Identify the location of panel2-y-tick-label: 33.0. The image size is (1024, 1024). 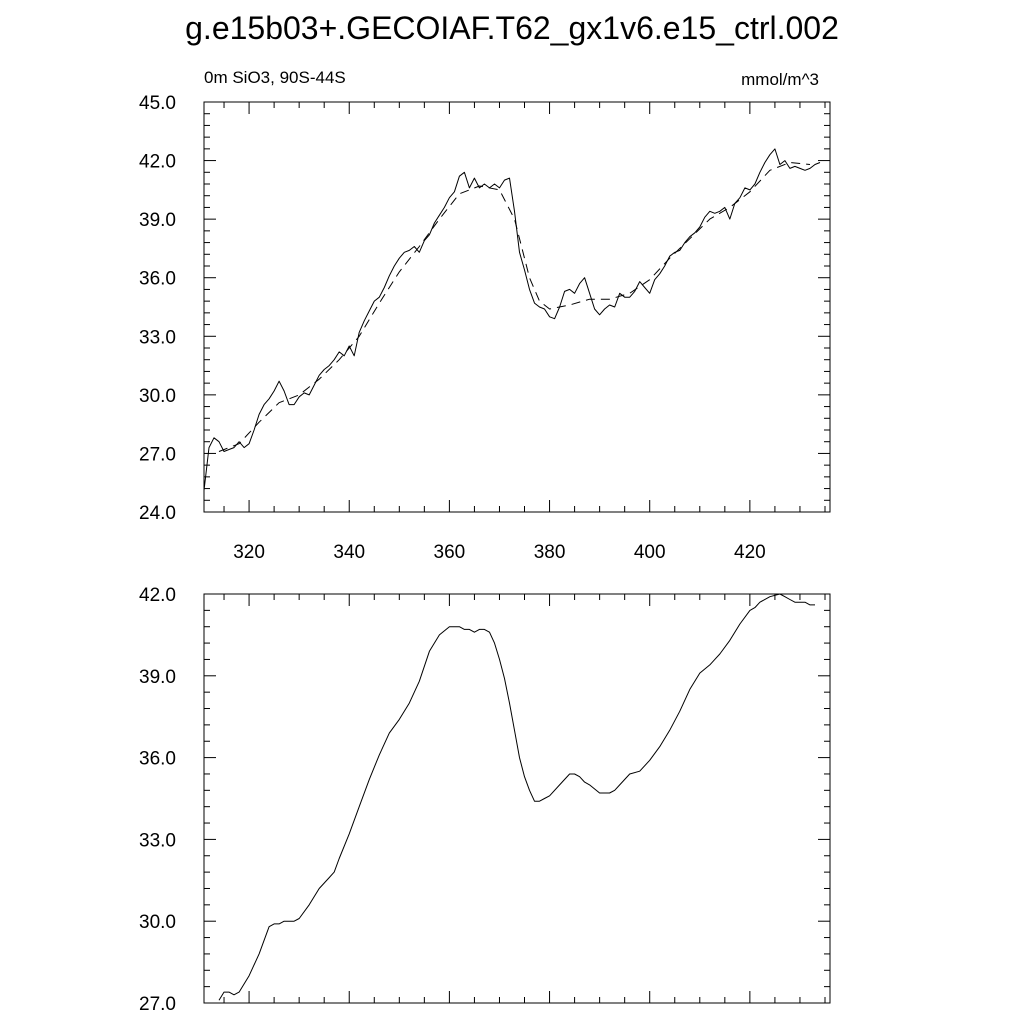
(157, 840).